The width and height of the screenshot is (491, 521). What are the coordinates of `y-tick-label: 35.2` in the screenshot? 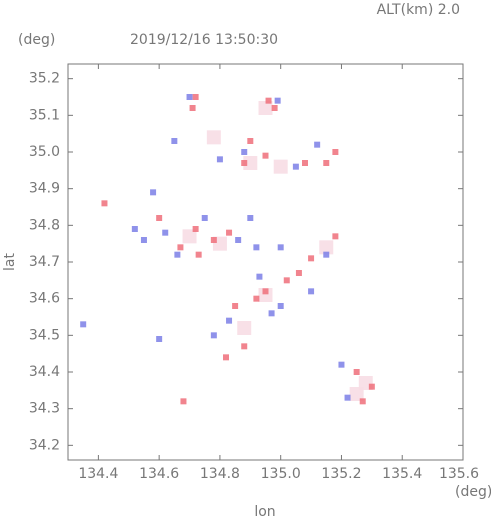 It's located at (44, 79).